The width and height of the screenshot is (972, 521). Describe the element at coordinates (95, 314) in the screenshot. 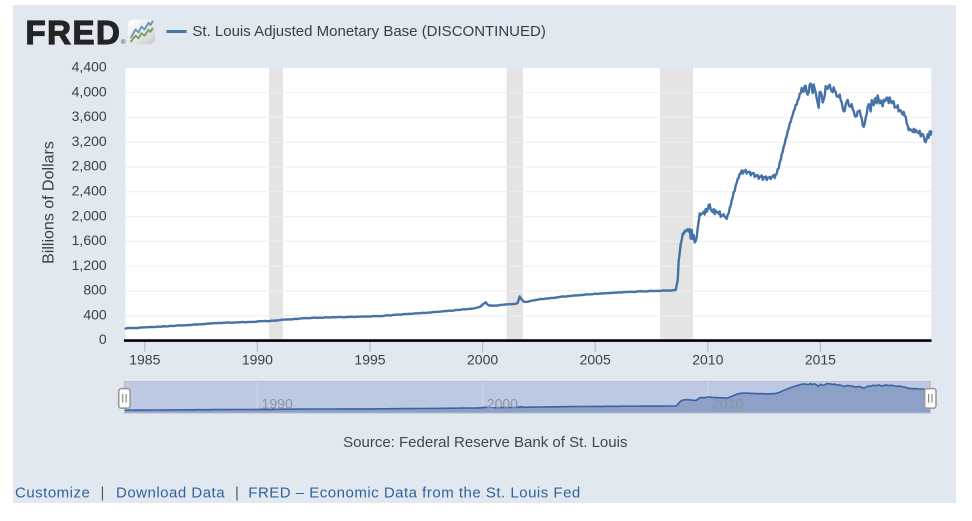

I see `svg-text: 400` at that location.